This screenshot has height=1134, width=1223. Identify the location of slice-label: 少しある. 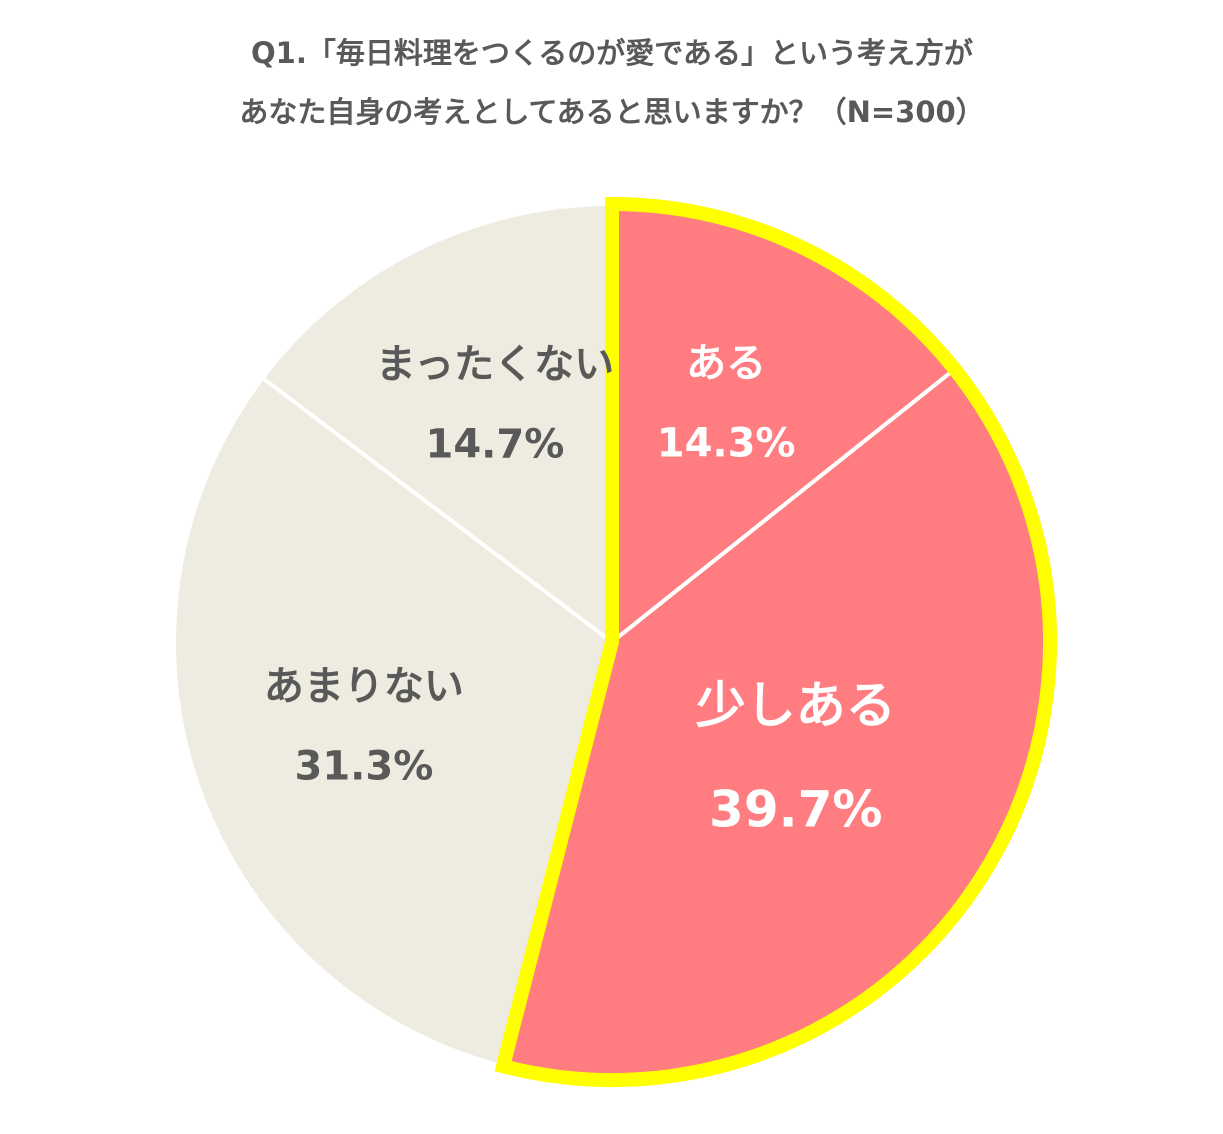
(796, 706).